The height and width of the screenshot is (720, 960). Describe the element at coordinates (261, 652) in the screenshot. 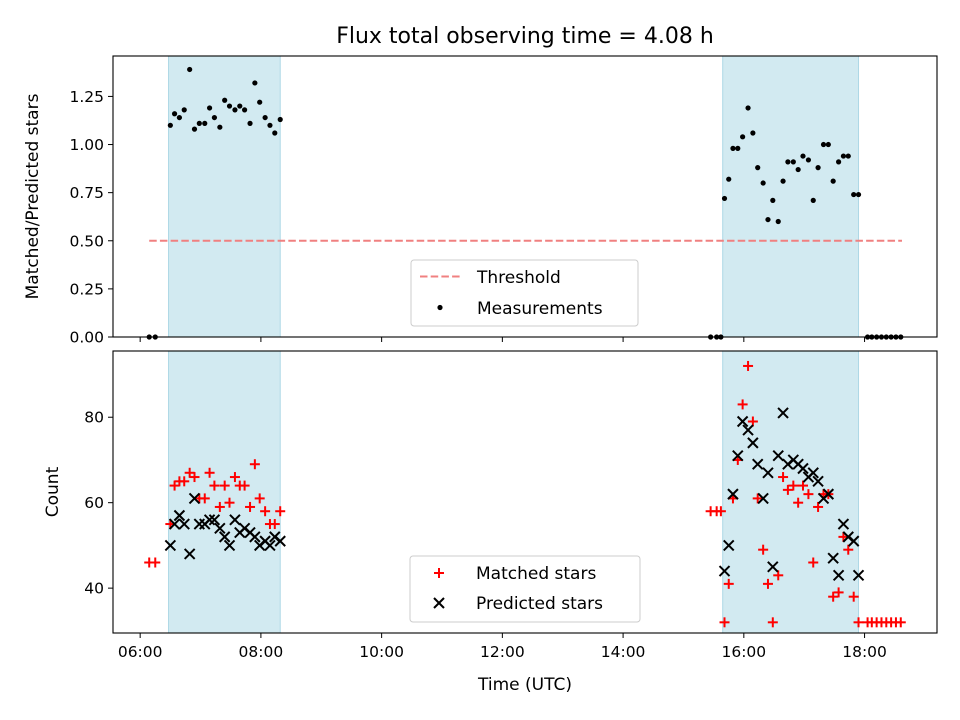

I see `x-tick-label: 08:00` at that location.